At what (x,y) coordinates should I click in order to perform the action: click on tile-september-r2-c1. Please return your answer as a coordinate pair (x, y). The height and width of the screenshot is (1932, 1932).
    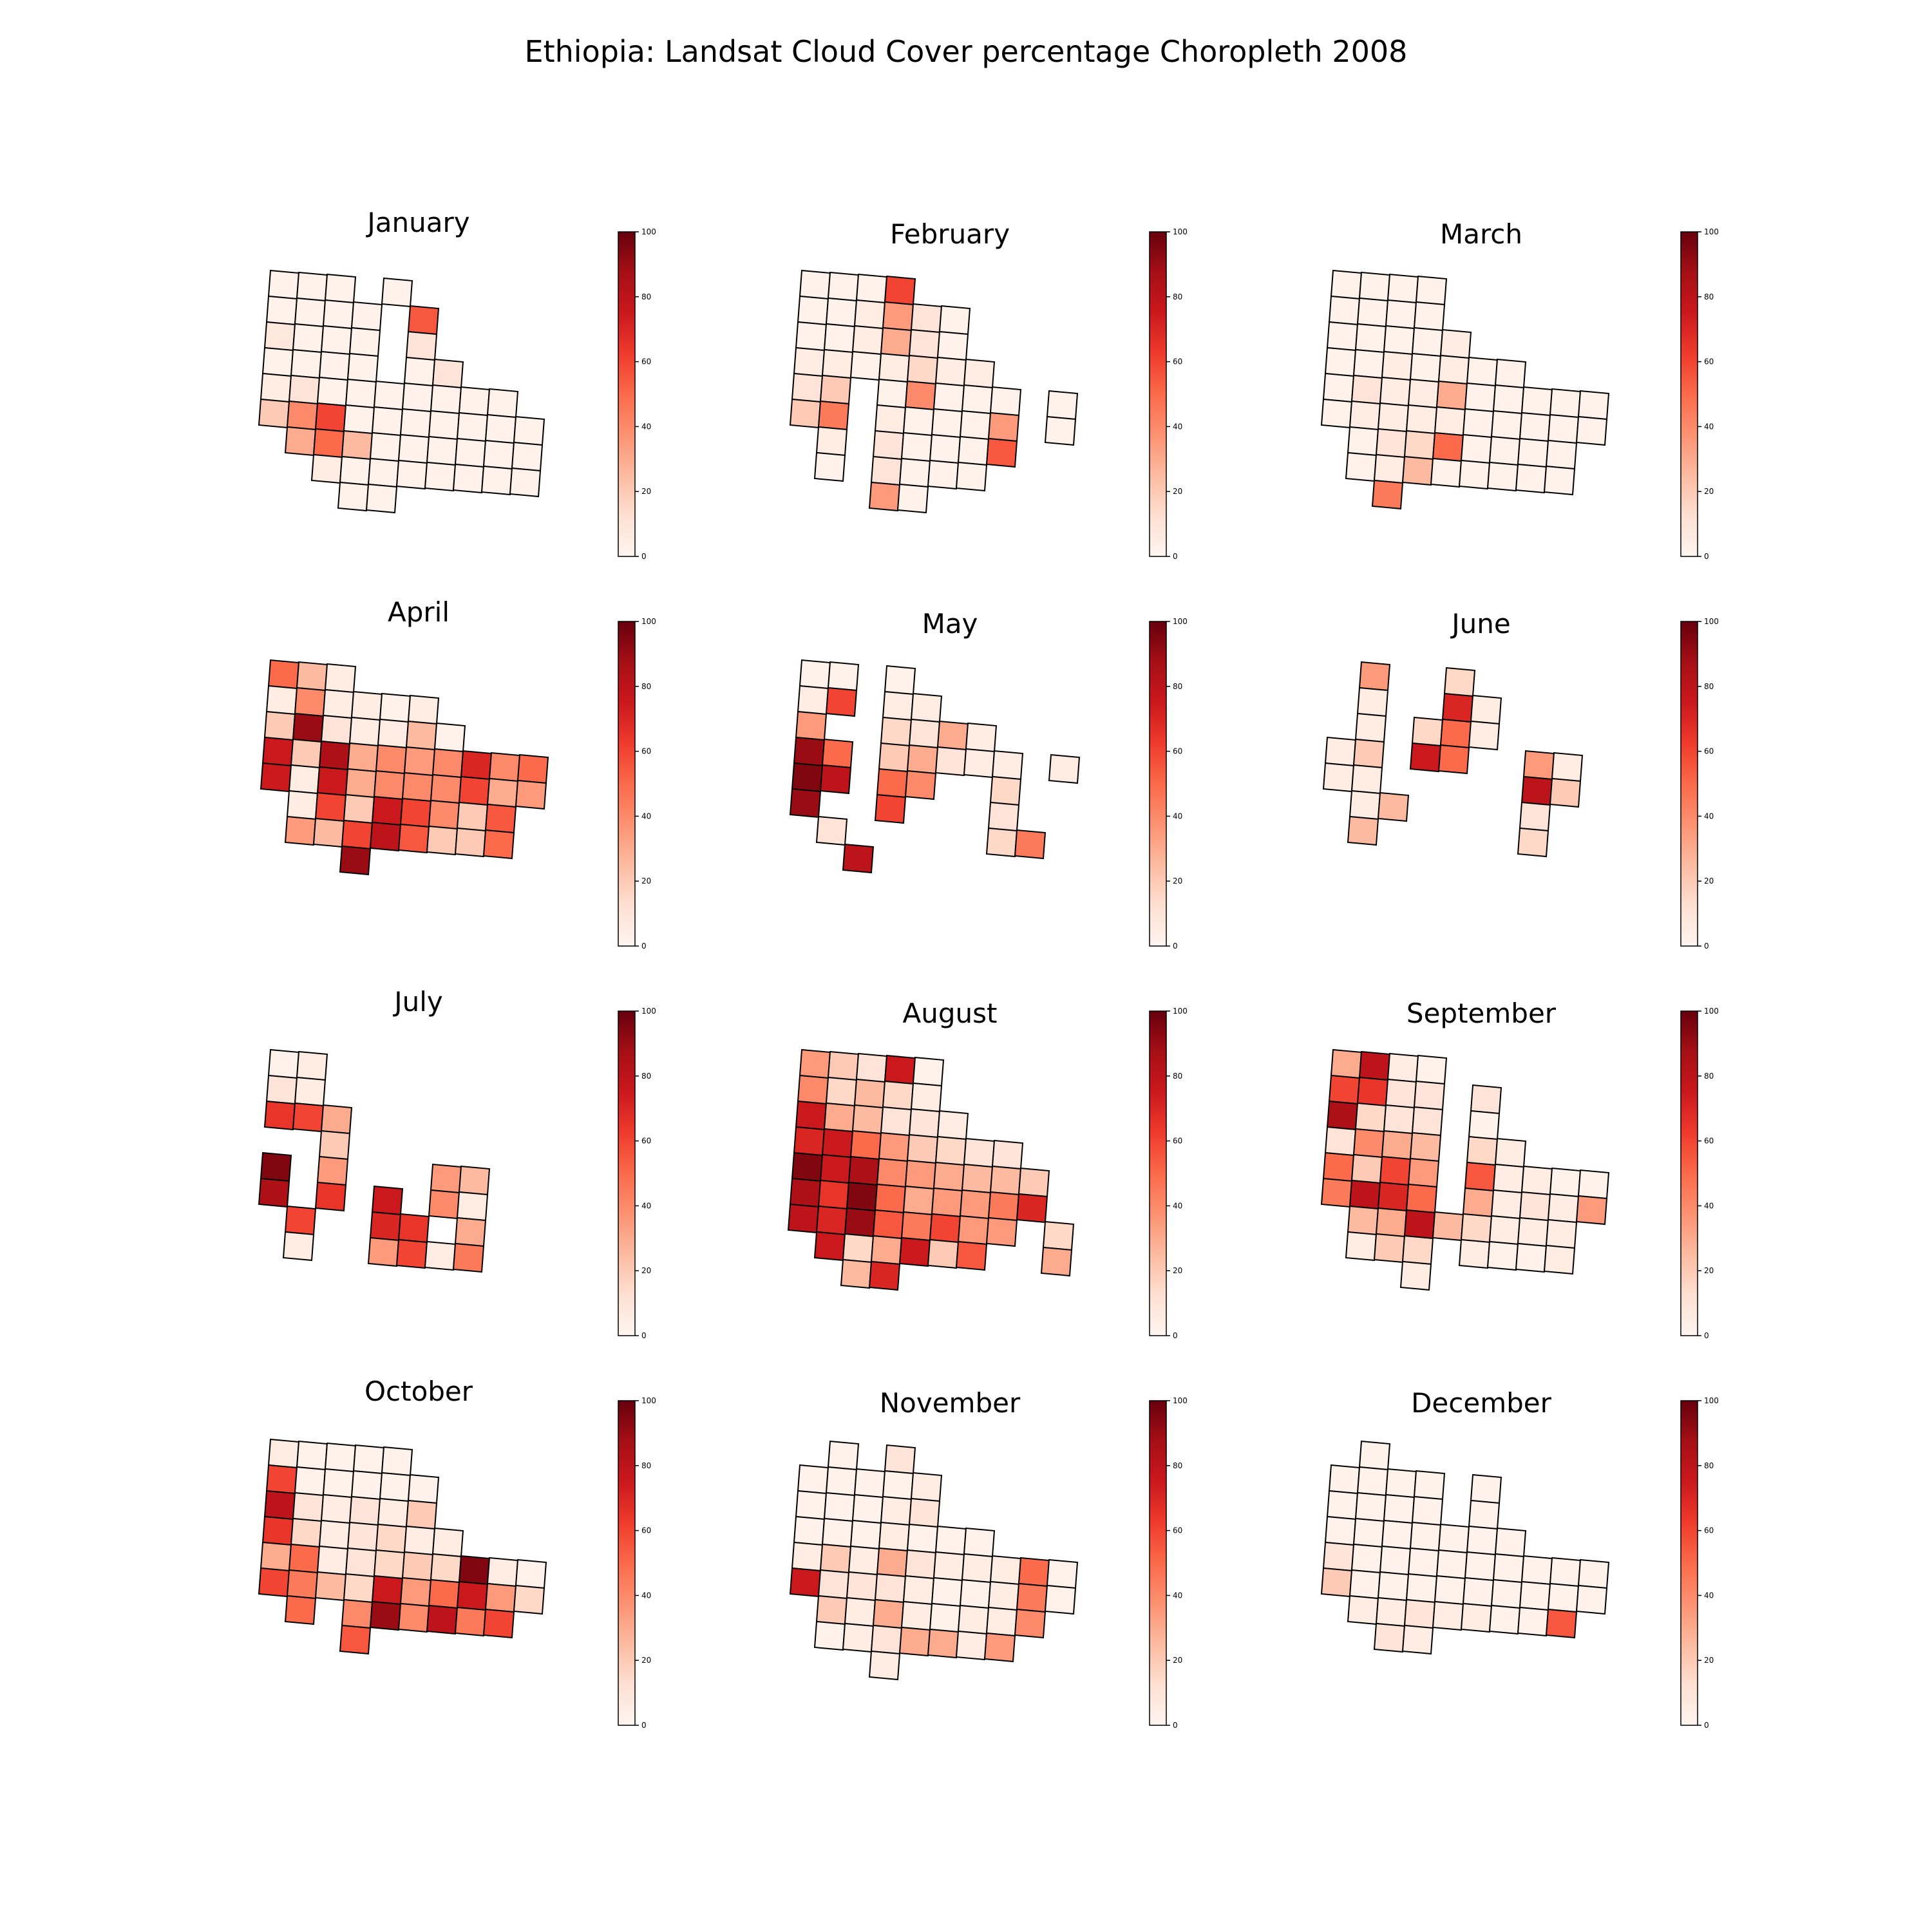
    Looking at the image, I should click on (1370, 1117).